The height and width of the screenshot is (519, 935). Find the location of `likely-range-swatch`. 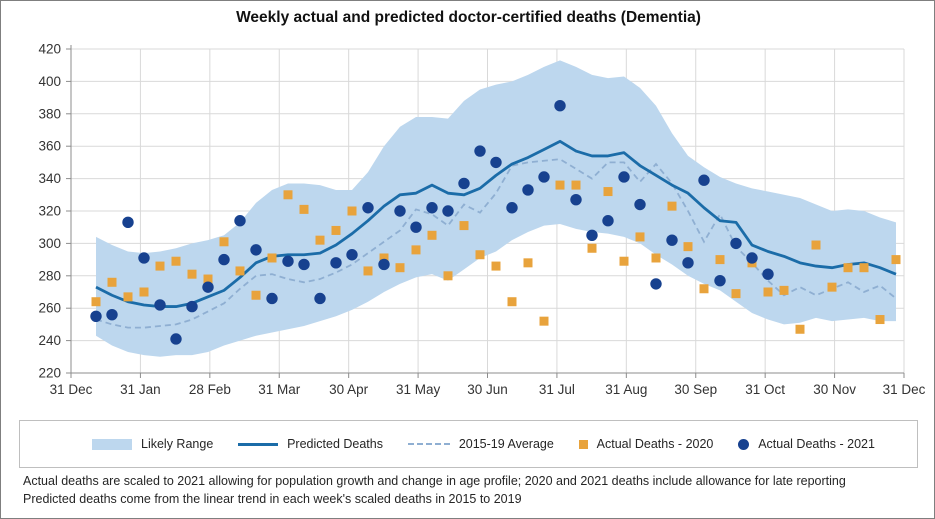

likely-range-swatch is located at coordinates (112, 444).